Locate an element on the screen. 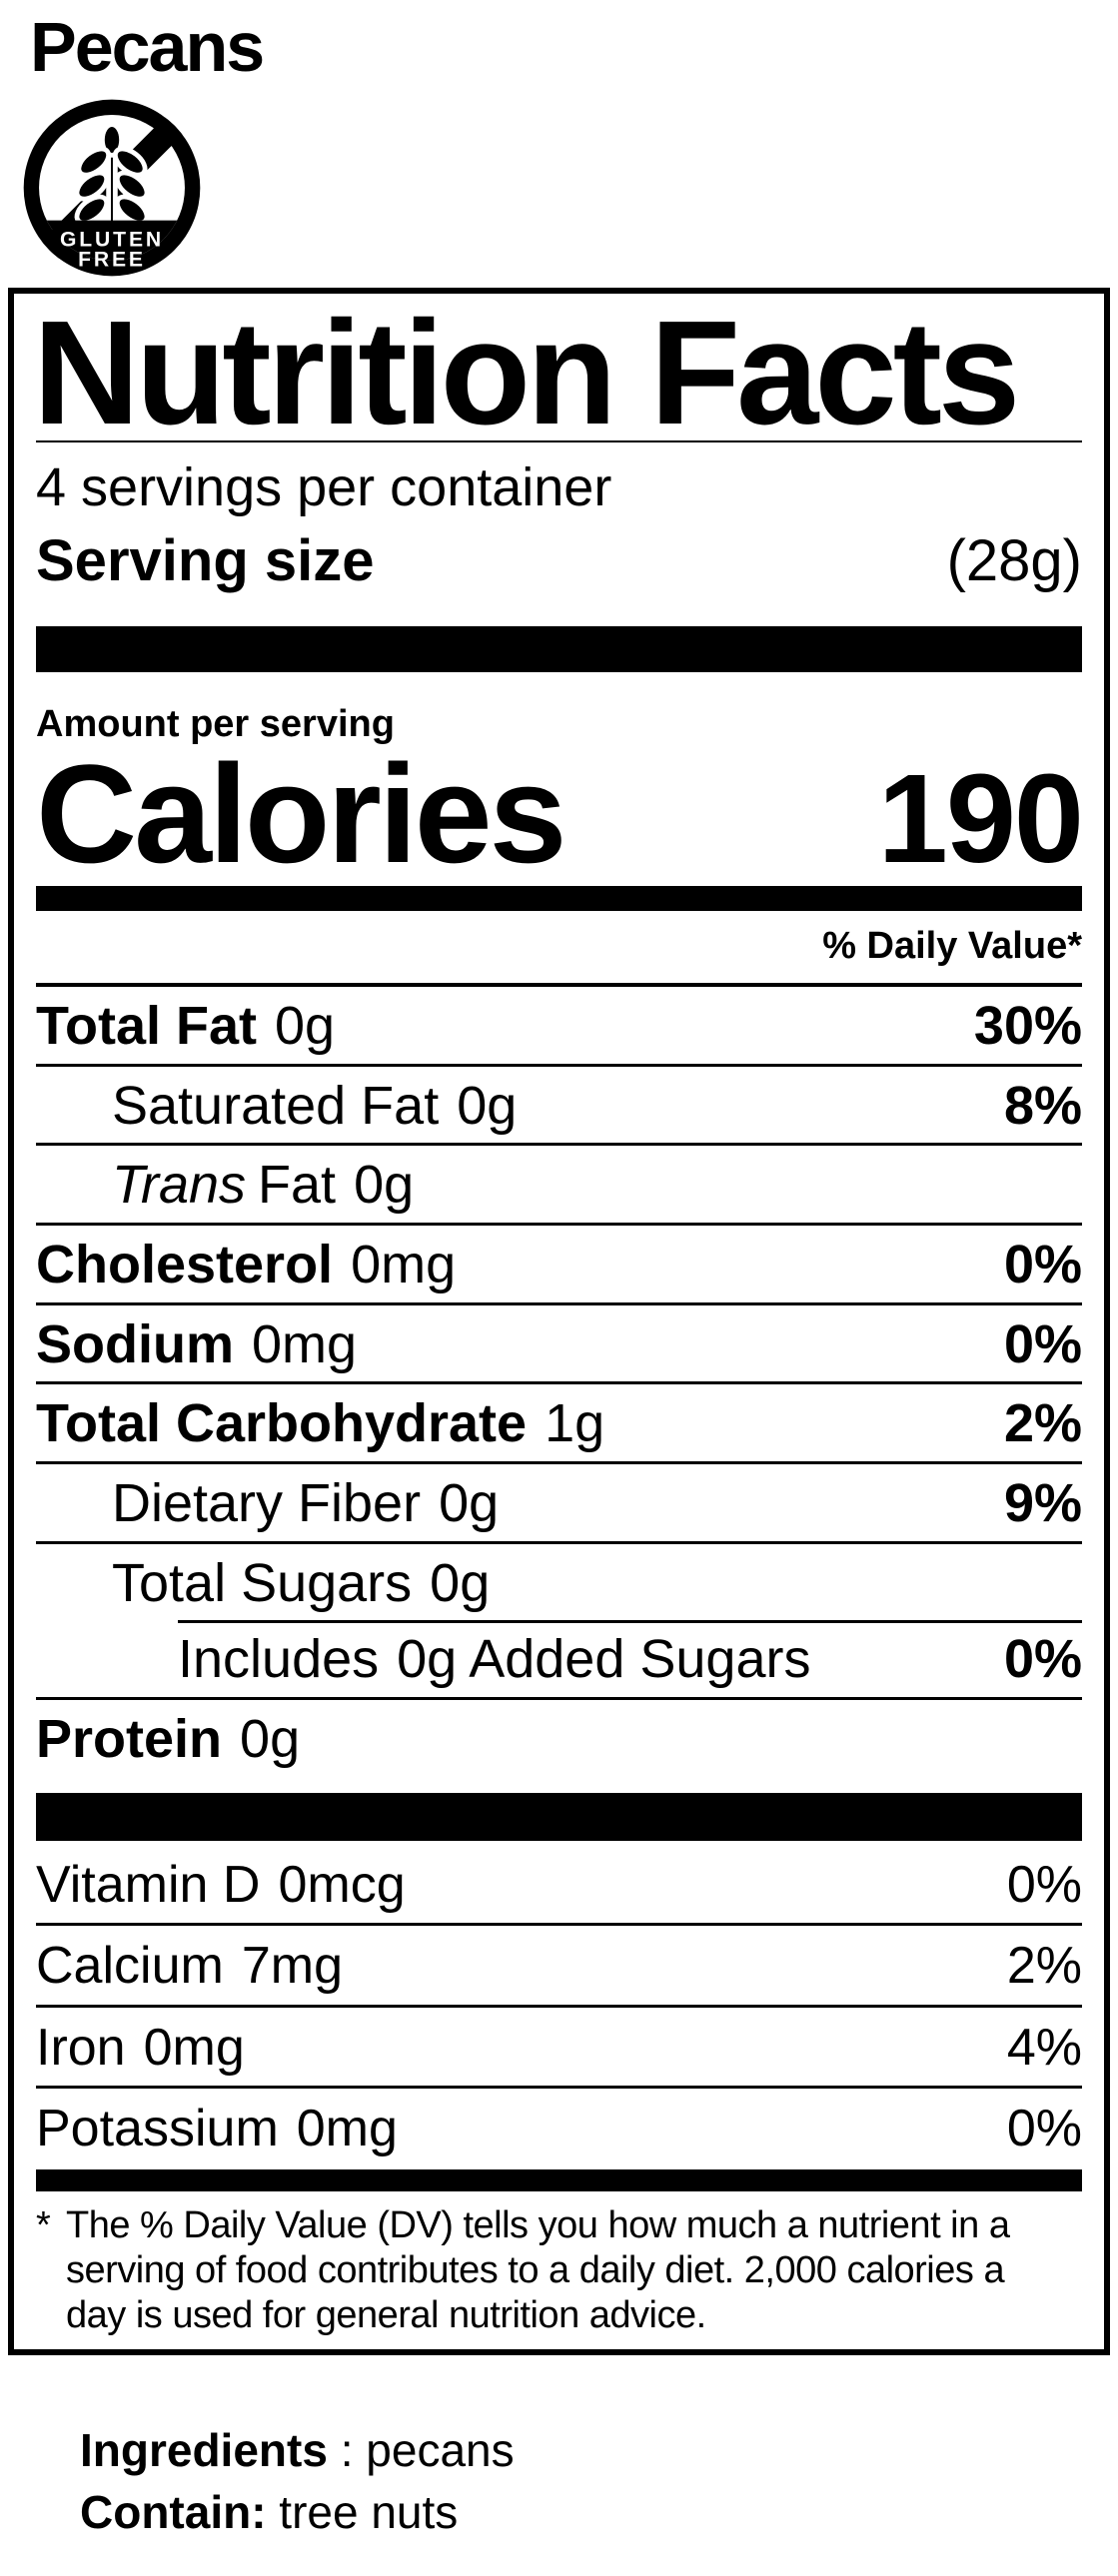 Image resolution: width=1118 pixels, height=2576 pixels. nutrient-name: Vitamin D is located at coordinates (148, 1885).